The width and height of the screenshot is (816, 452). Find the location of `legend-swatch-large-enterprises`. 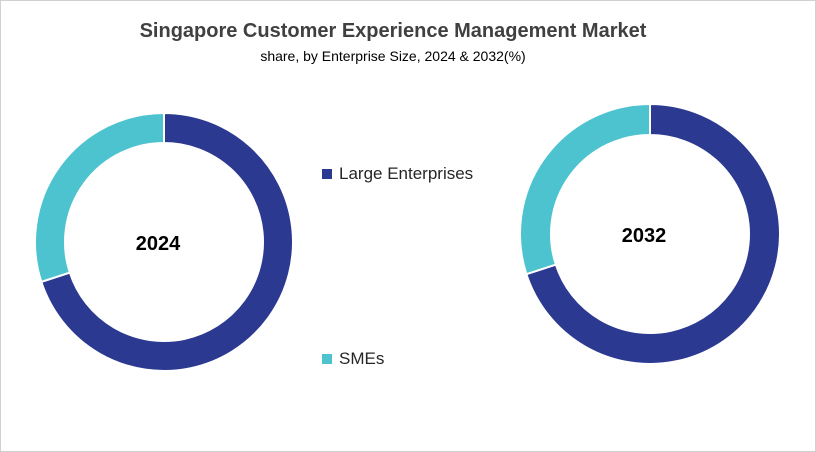

legend-swatch-large-enterprises is located at coordinates (327, 174).